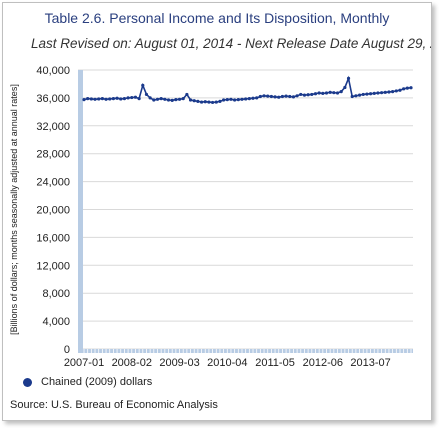 This screenshot has width=439, height=428. I want to click on legend: Chained (2009) dollars, so click(87, 382).